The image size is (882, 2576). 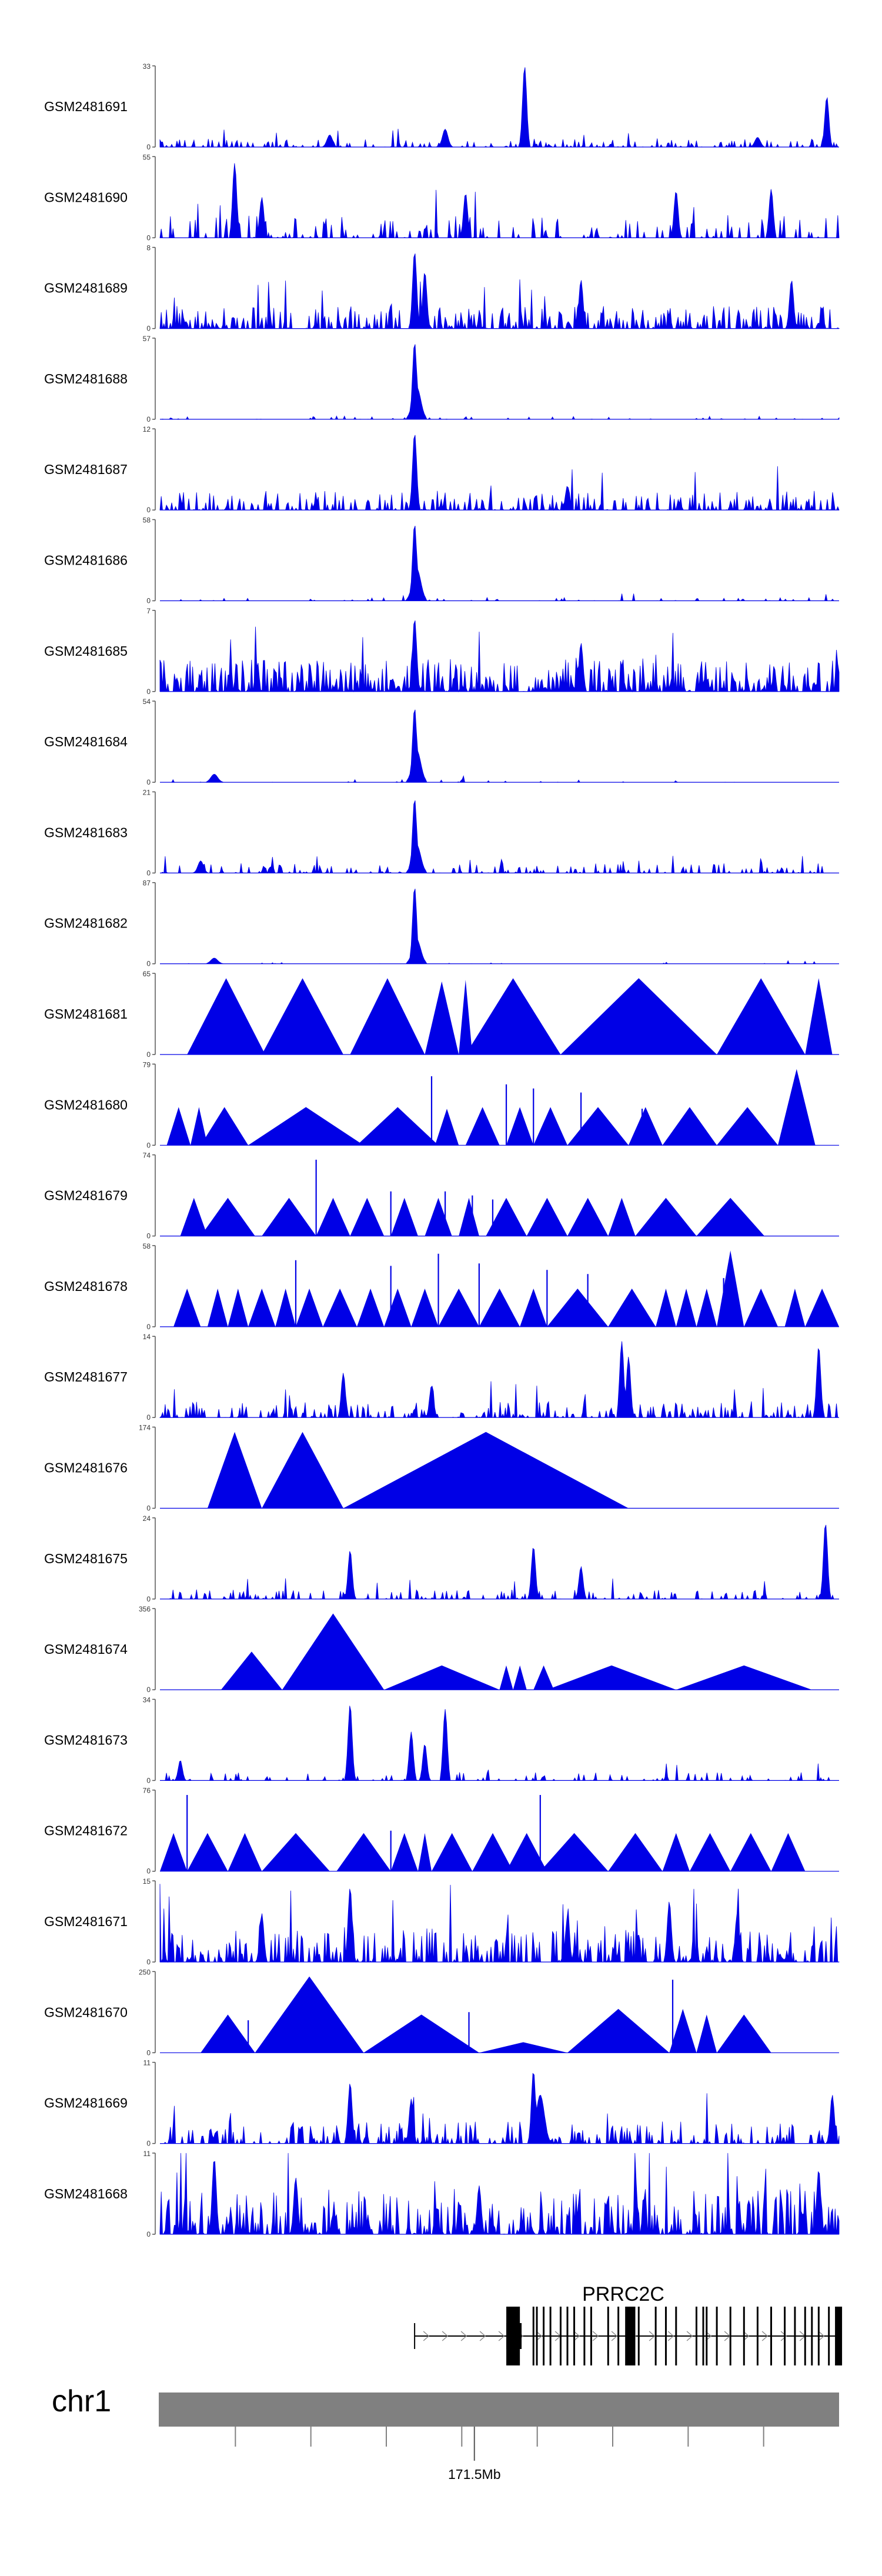 I want to click on track-label: GSM2481688, so click(x=86, y=378).